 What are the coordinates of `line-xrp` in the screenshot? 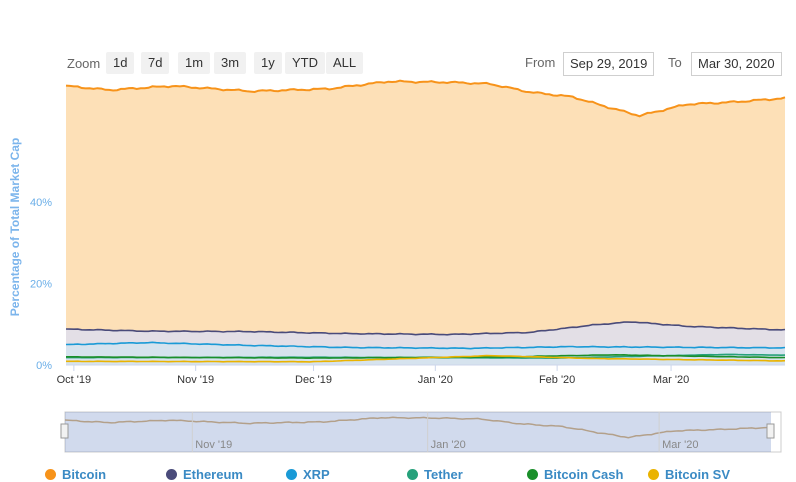 It's located at (425, 345).